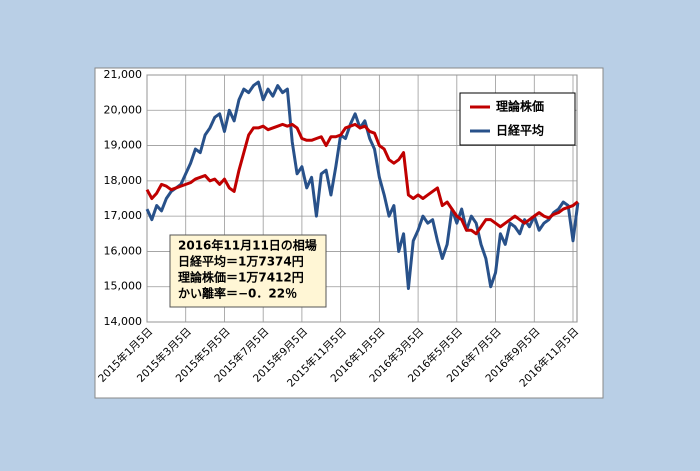 The width and height of the screenshot is (700, 471). What do you see at coordinates (123, 145) in the screenshot?
I see `y-tick-label: 19,000` at bounding box center [123, 145].